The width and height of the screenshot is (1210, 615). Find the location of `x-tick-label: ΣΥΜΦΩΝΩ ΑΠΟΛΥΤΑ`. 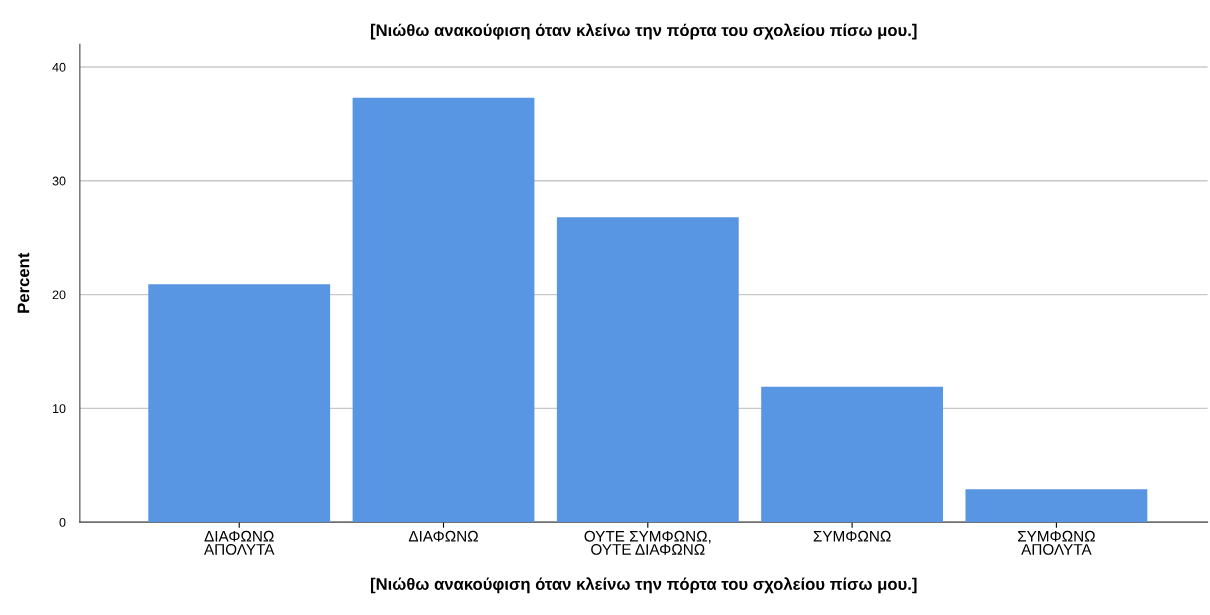

x-tick-label: ΣΥΜΦΩΝΩ ΑΠΟΛΥΤΑ is located at coordinates (1056, 542).